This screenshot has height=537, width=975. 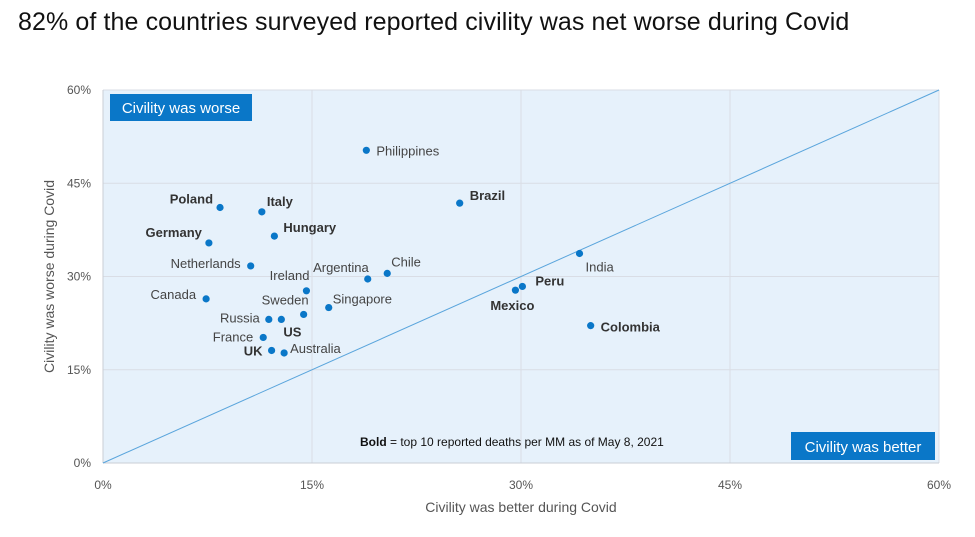 I want to click on point-label: Philippines, so click(x=407, y=150).